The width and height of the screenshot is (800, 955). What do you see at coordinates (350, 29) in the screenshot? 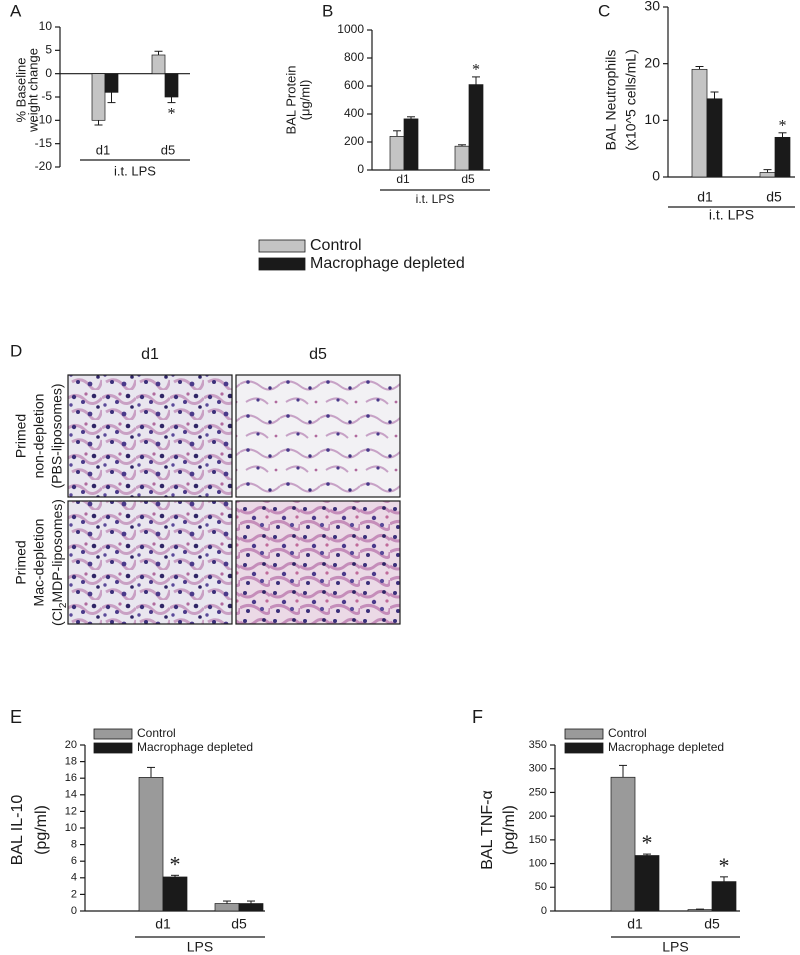
I see `y-tick-label: 1000` at bounding box center [350, 29].